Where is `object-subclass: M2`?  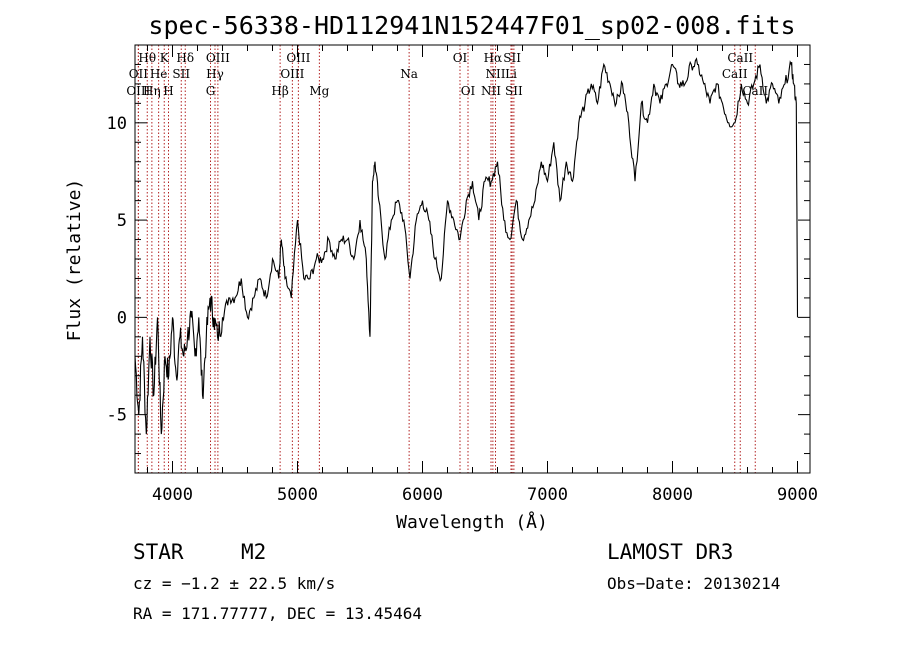
object-subclass: M2 is located at coordinates (254, 552).